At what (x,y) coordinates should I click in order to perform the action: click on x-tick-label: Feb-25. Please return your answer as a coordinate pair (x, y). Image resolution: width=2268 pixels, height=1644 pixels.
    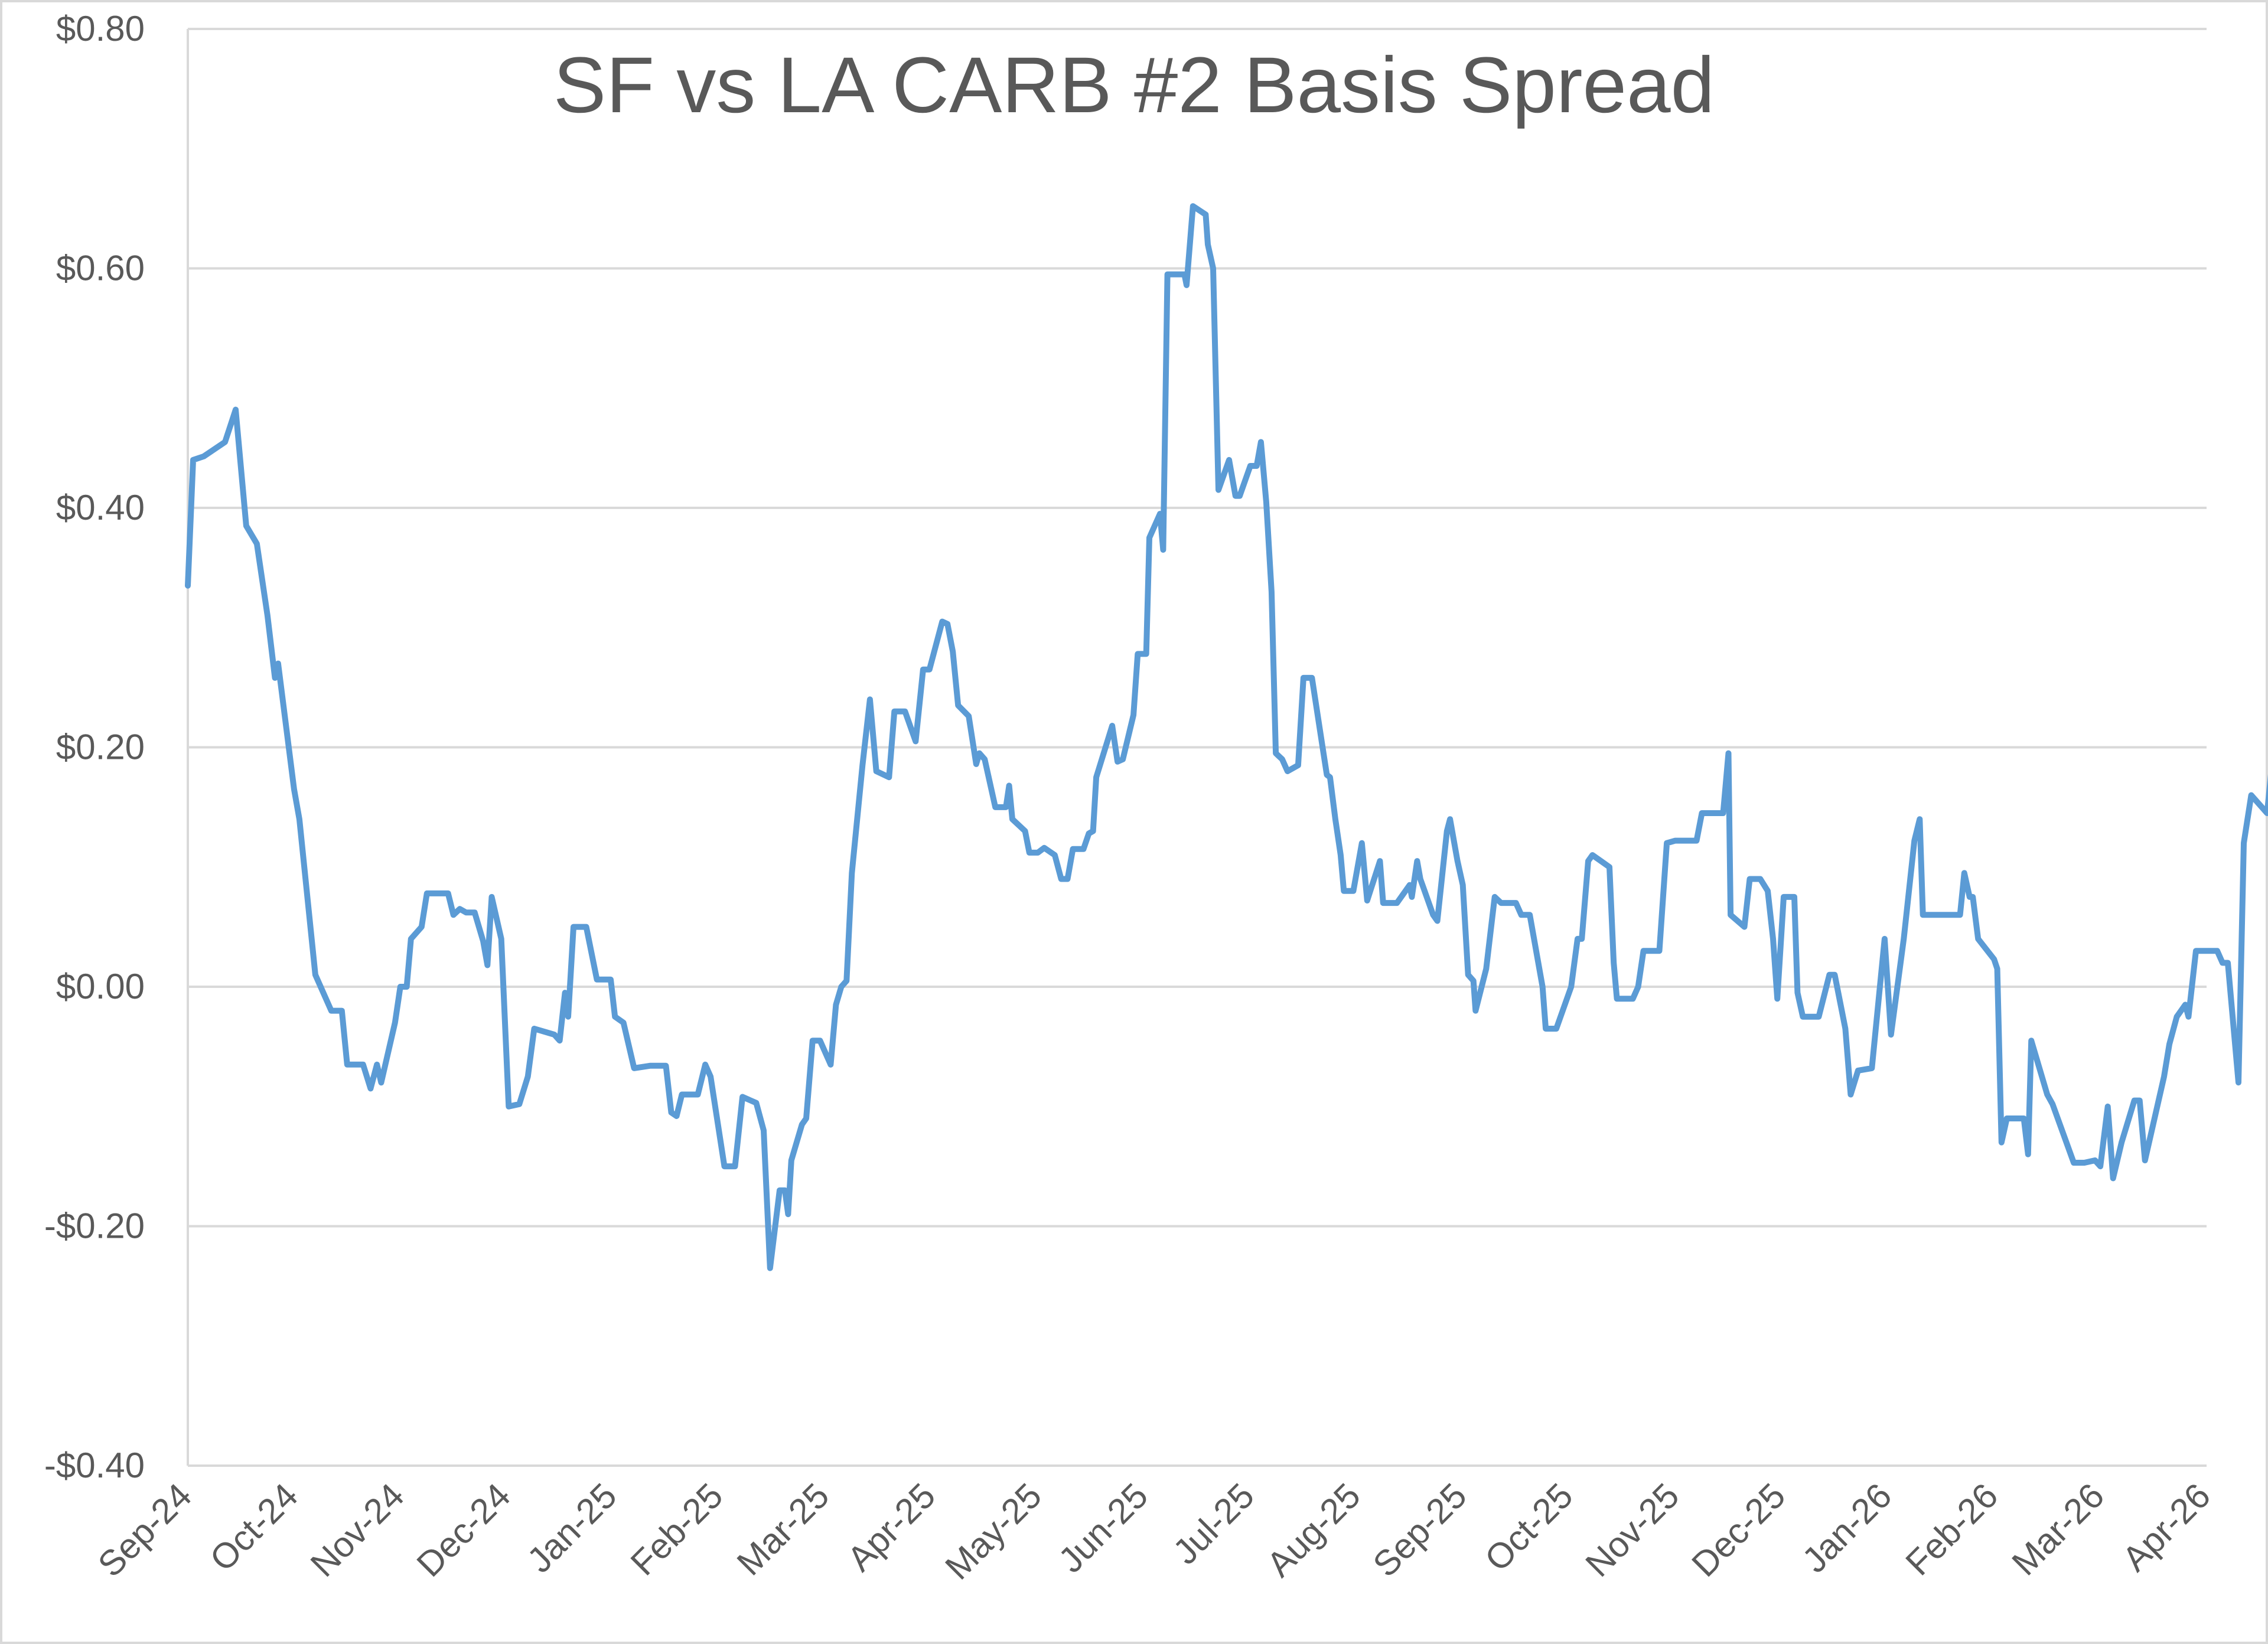
    Looking at the image, I should click on (677, 1530).